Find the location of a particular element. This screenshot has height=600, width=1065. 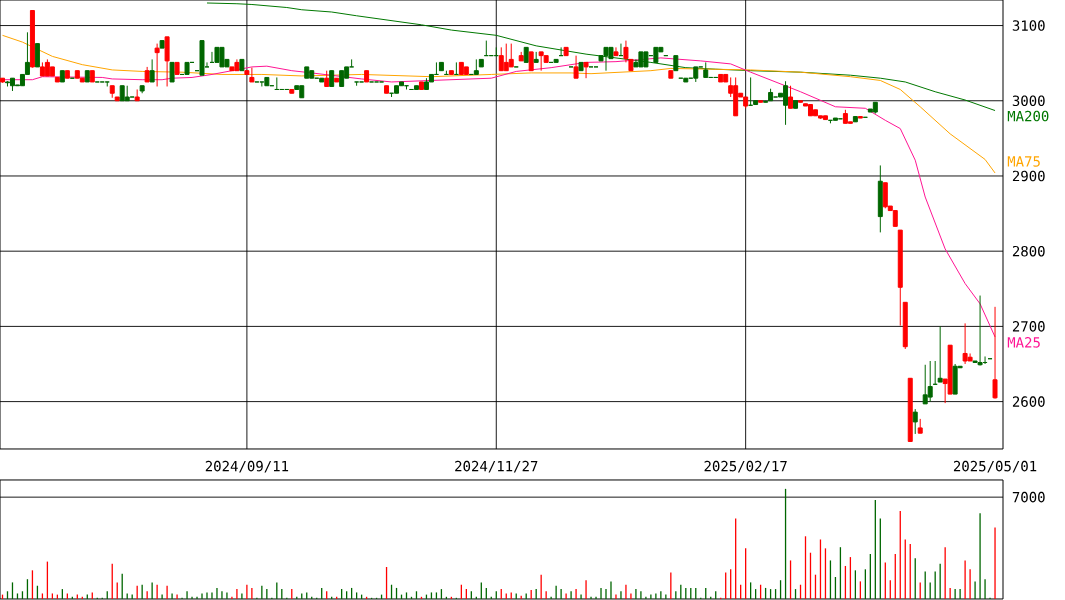

x-tick-label: 2025/05/01 is located at coordinates (995, 466).